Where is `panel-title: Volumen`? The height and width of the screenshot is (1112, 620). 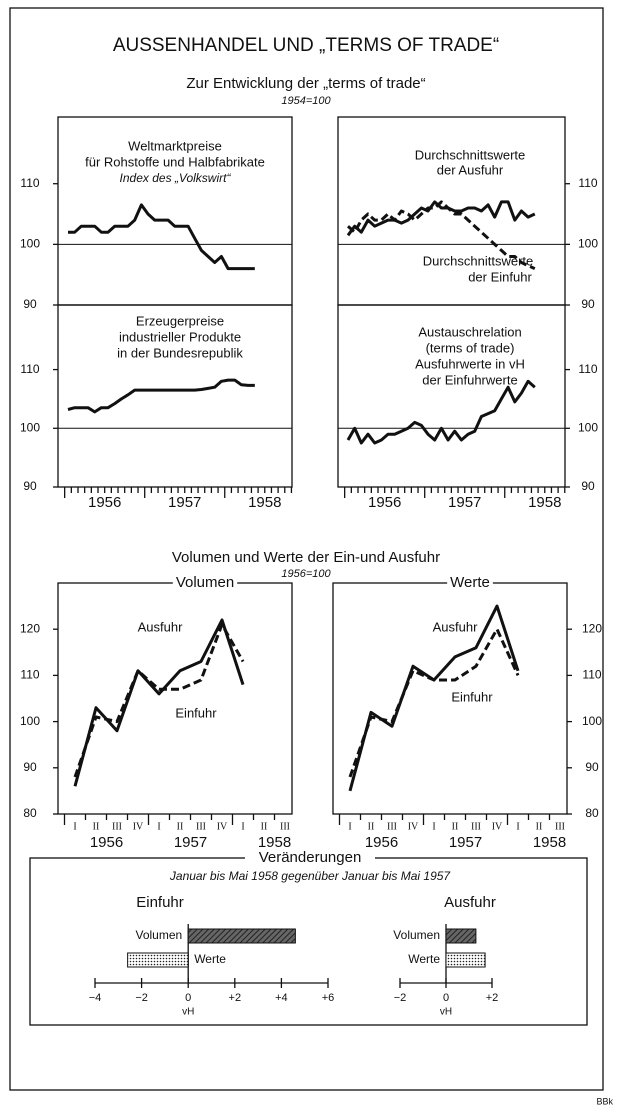
panel-title: Volumen is located at coordinates (205, 582).